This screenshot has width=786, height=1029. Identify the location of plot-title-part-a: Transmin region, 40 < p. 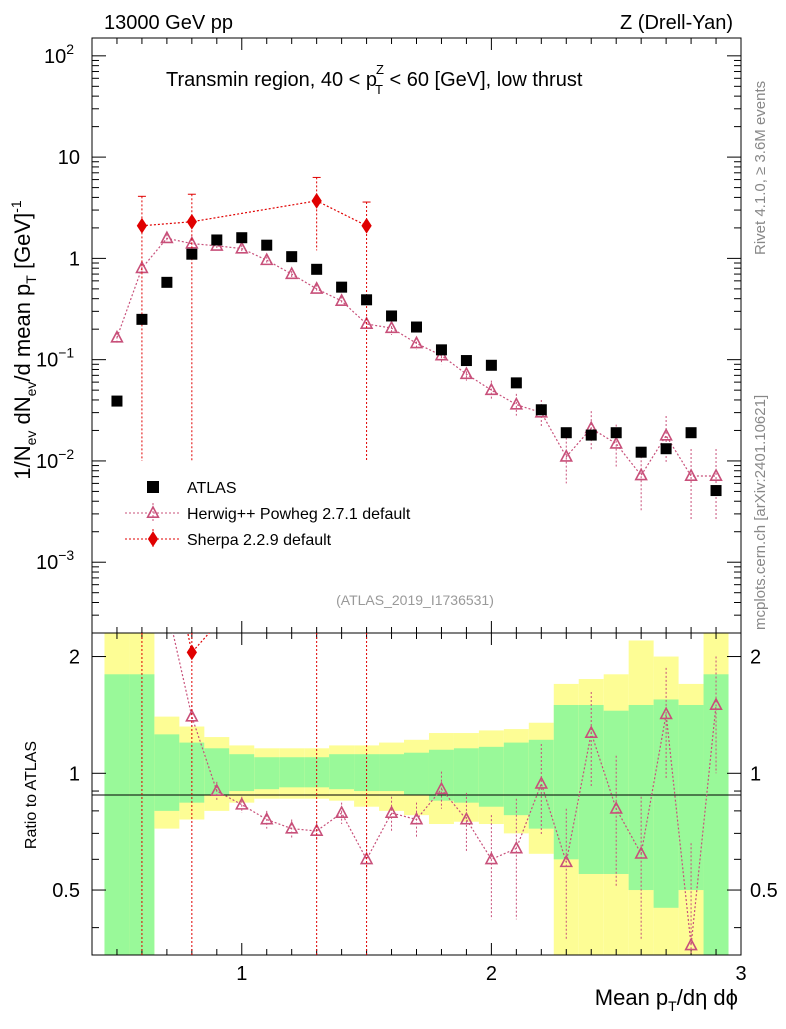
(271, 80).